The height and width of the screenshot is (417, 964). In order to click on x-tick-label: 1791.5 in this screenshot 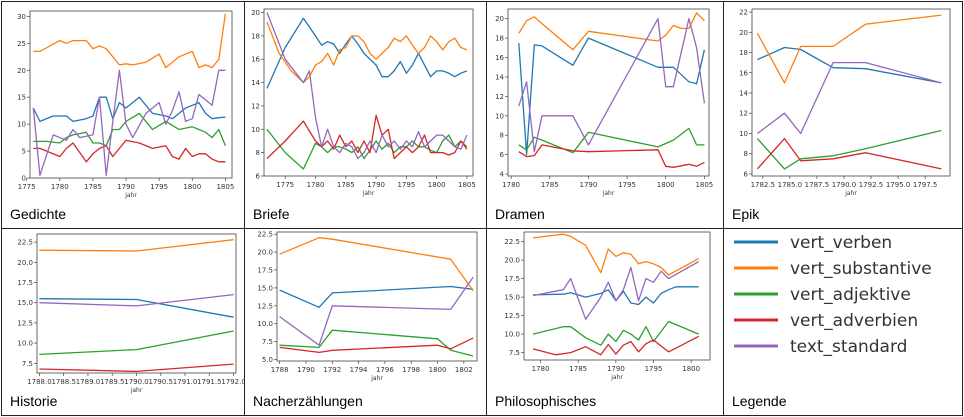, I will do `click(209, 382)`.